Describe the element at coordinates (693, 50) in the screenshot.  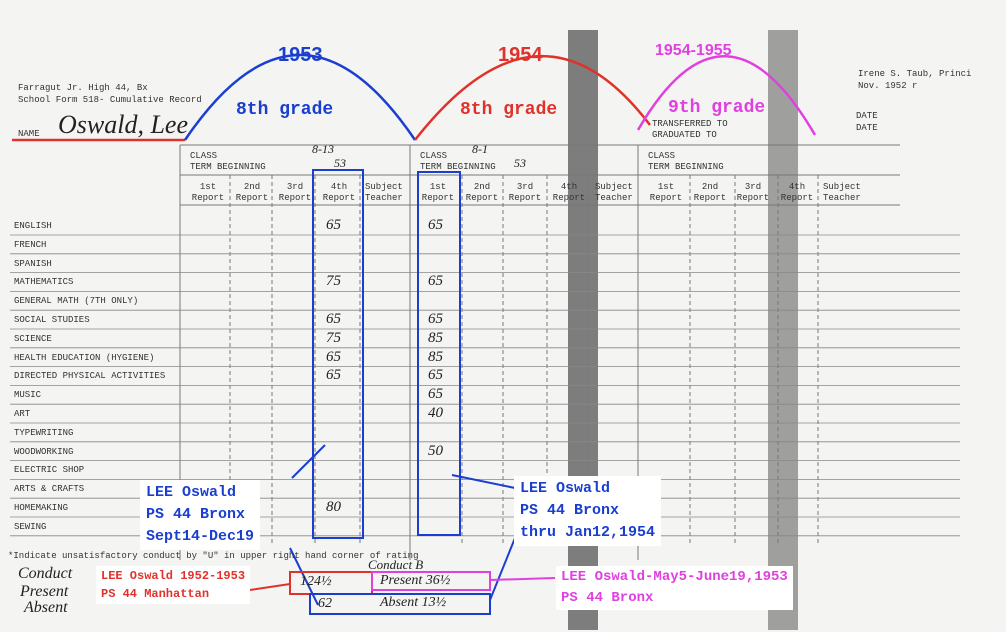
I see `year: 1954-1955` at that location.